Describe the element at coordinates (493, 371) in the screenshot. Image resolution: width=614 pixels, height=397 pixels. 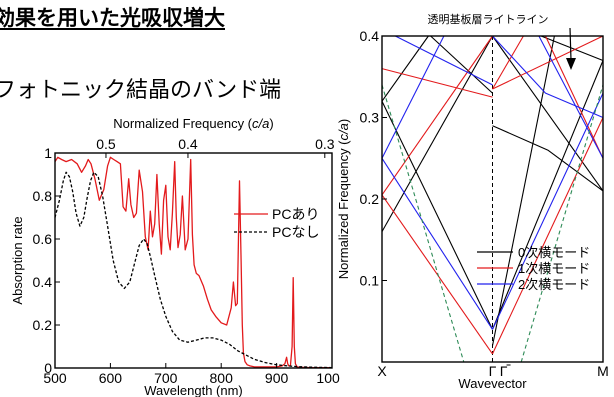
I see `x-tick-label: Γ` at that location.